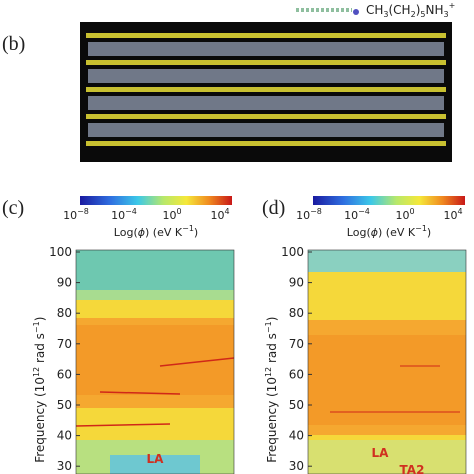 The width and height of the screenshot is (474, 474). What do you see at coordinates (327, 11) in the screenshot?
I see `molecule-icon` at bounding box center [327, 11].